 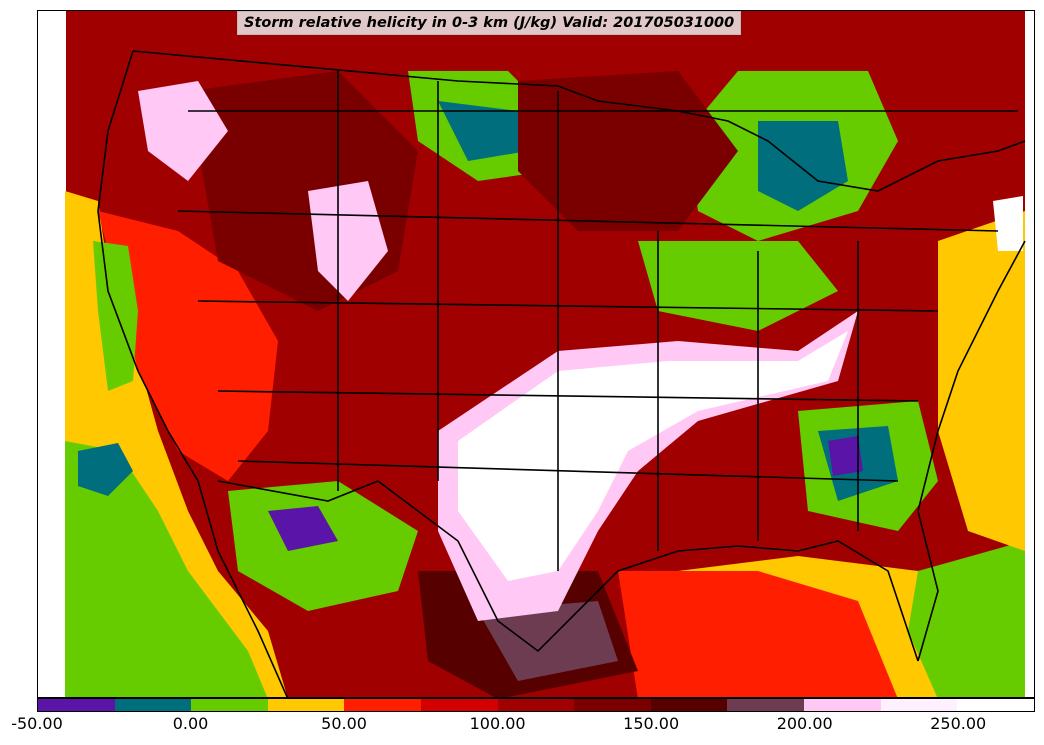 I want to click on atlantic-yellow-zone, so click(x=981, y=381).